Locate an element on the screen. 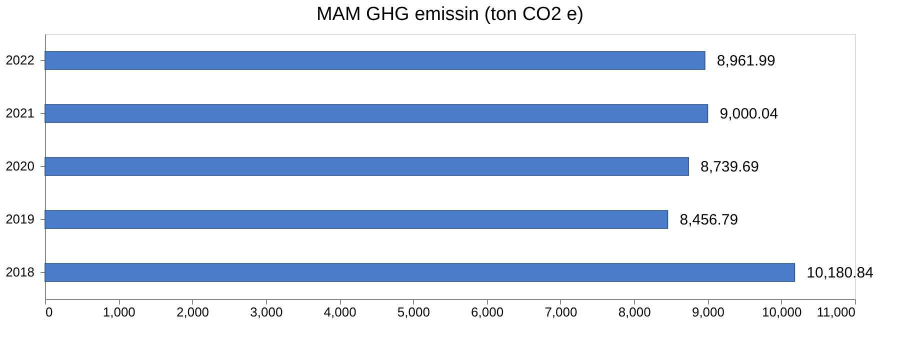 Image resolution: width=910 pixels, height=340 pixels. x-tick-label: 3,000 is located at coordinates (266, 312).